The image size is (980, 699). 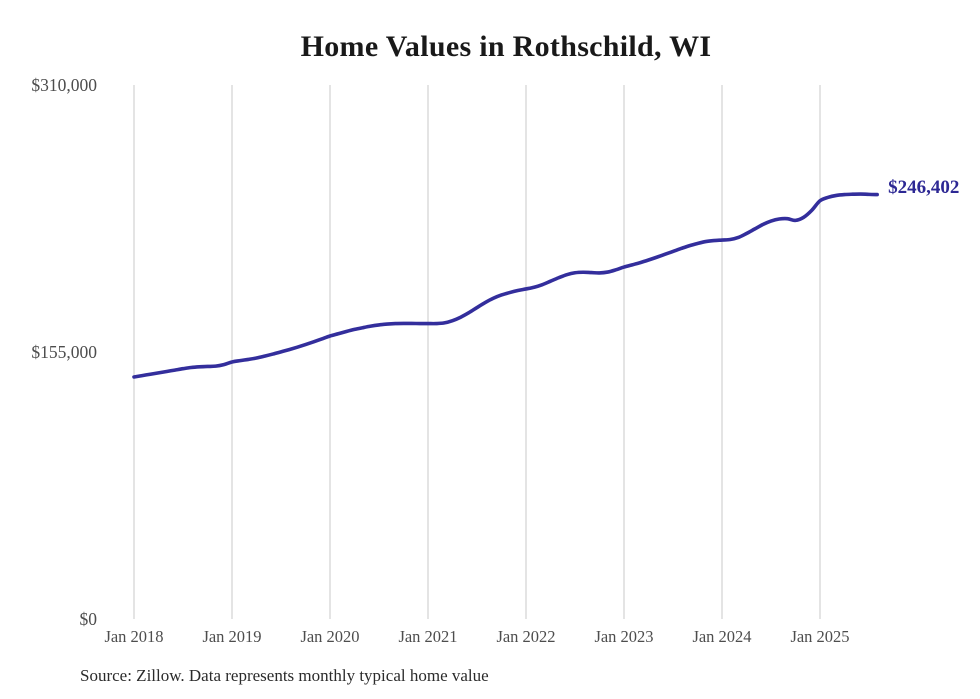 I want to click on latest-value-label: $246,402, so click(x=924, y=187).